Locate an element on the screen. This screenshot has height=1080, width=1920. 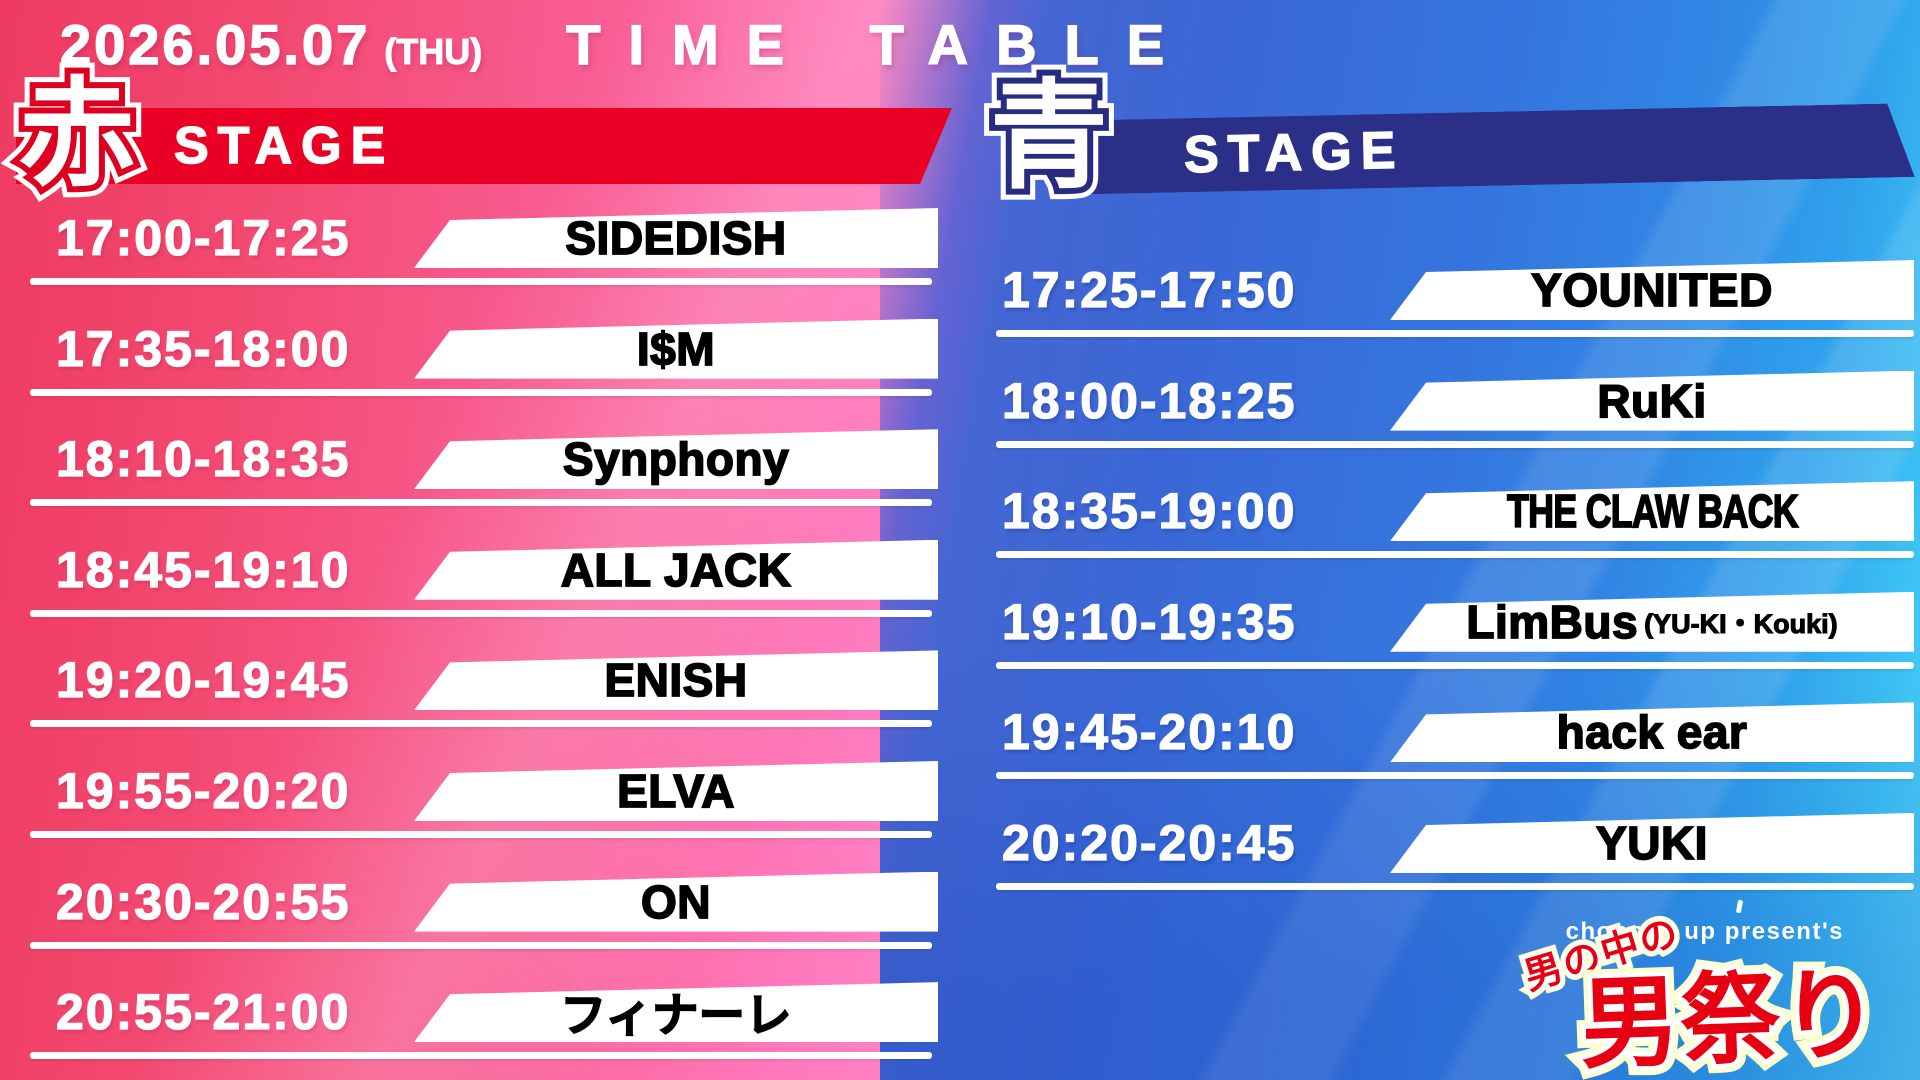
red-stage-kanji: 赤 is located at coordinates (77, 135).